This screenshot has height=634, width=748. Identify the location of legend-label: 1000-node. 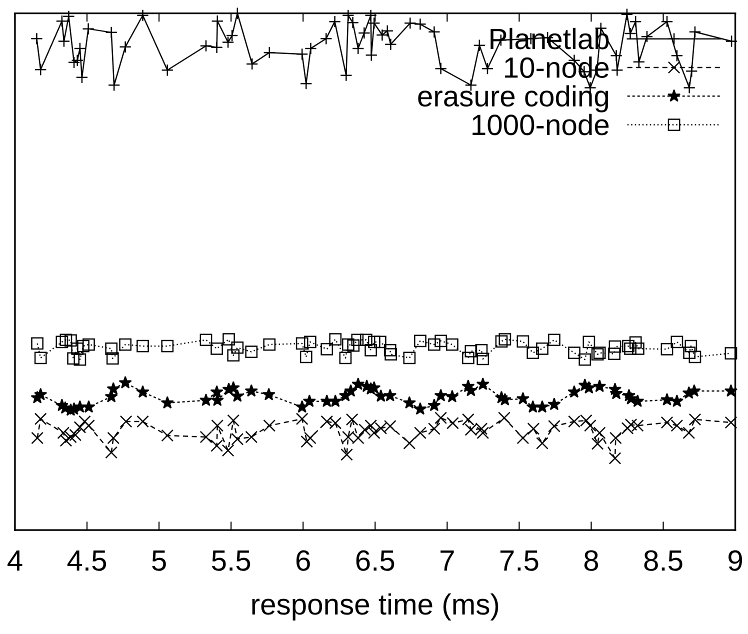
(540, 125).